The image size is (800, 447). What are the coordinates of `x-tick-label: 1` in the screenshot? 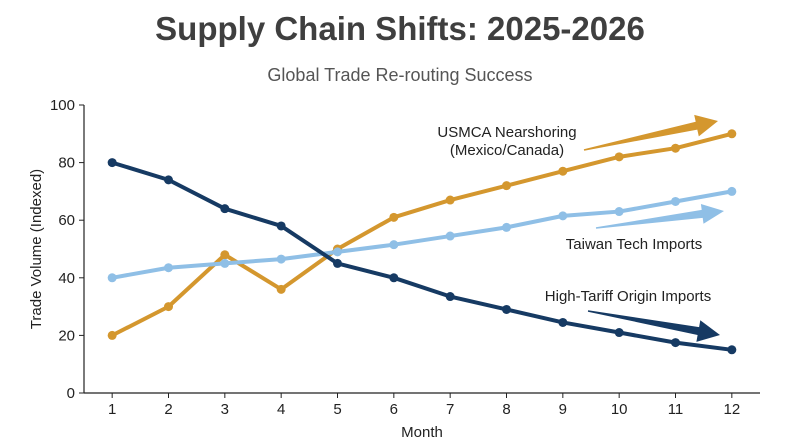 It's located at (112, 409).